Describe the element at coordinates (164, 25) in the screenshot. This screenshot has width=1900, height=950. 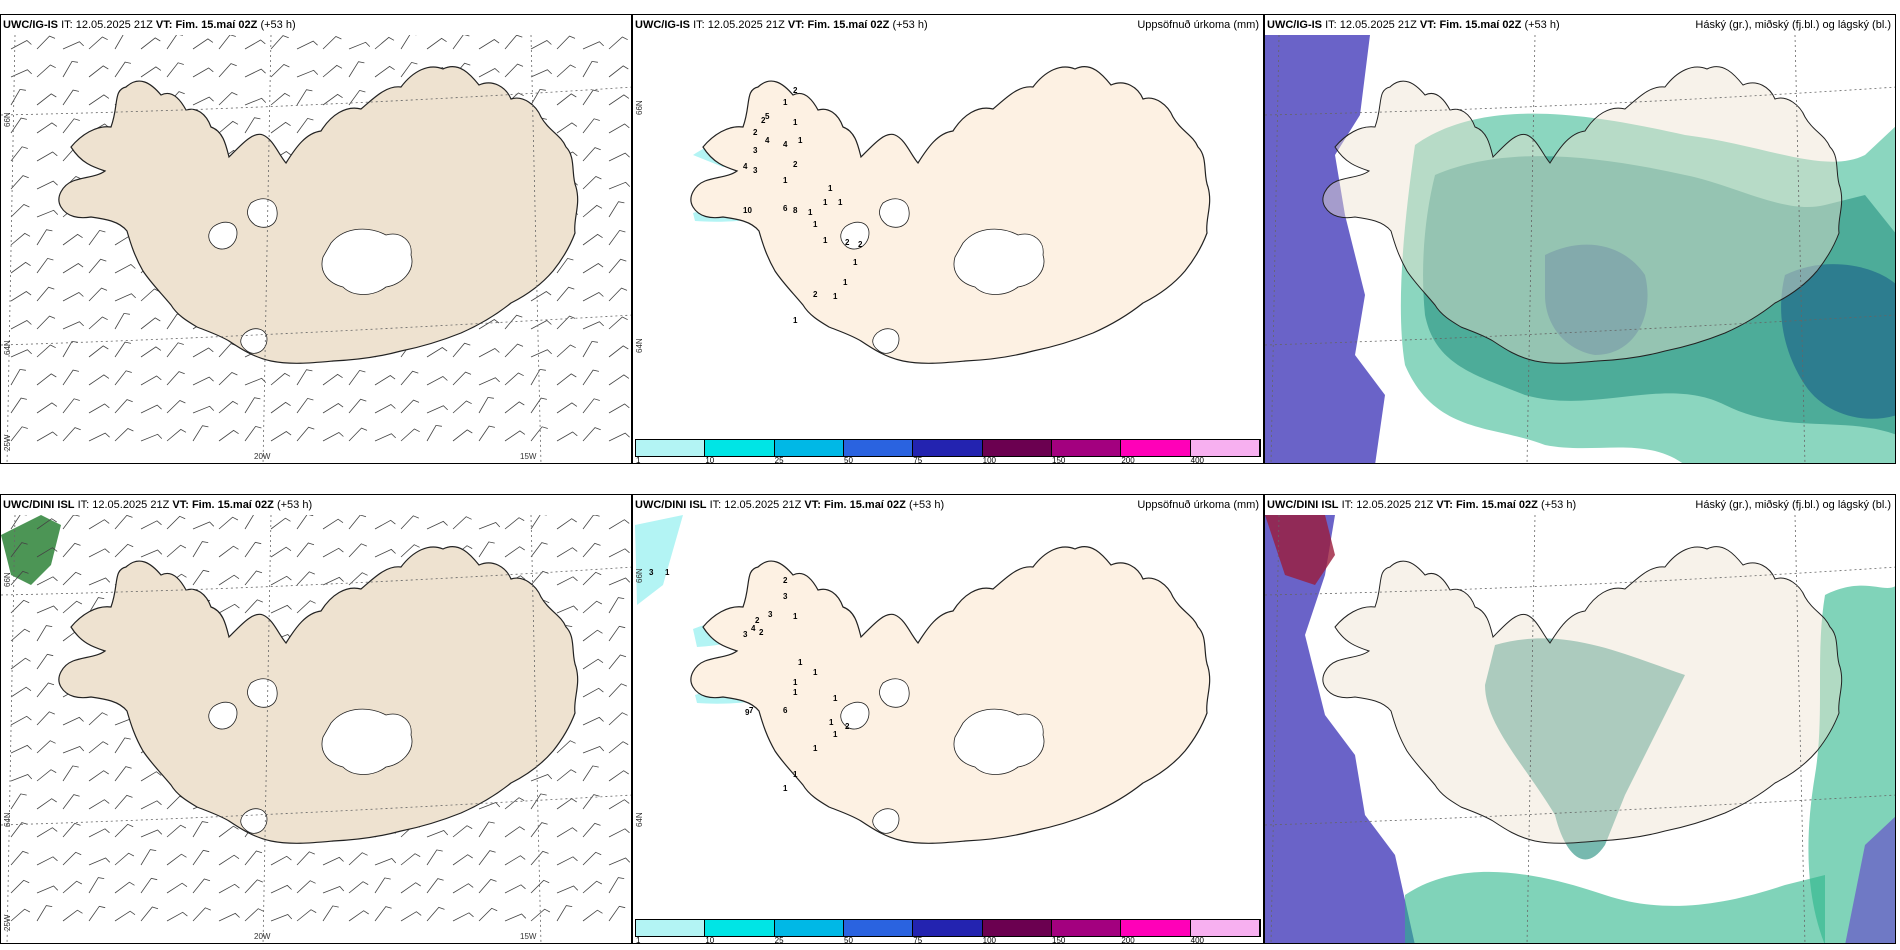
I see `vt-label: VT:` at that location.